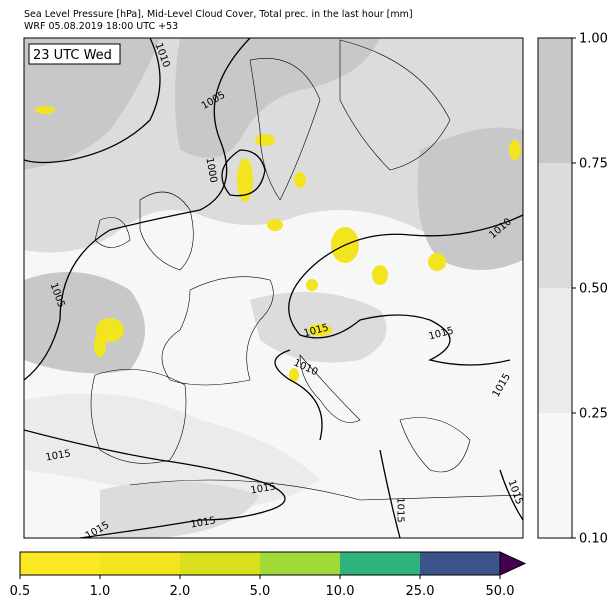  Describe the element at coordinates (260, 591) in the screenshot. I see `precip-tick-label: 5.0` at that location.